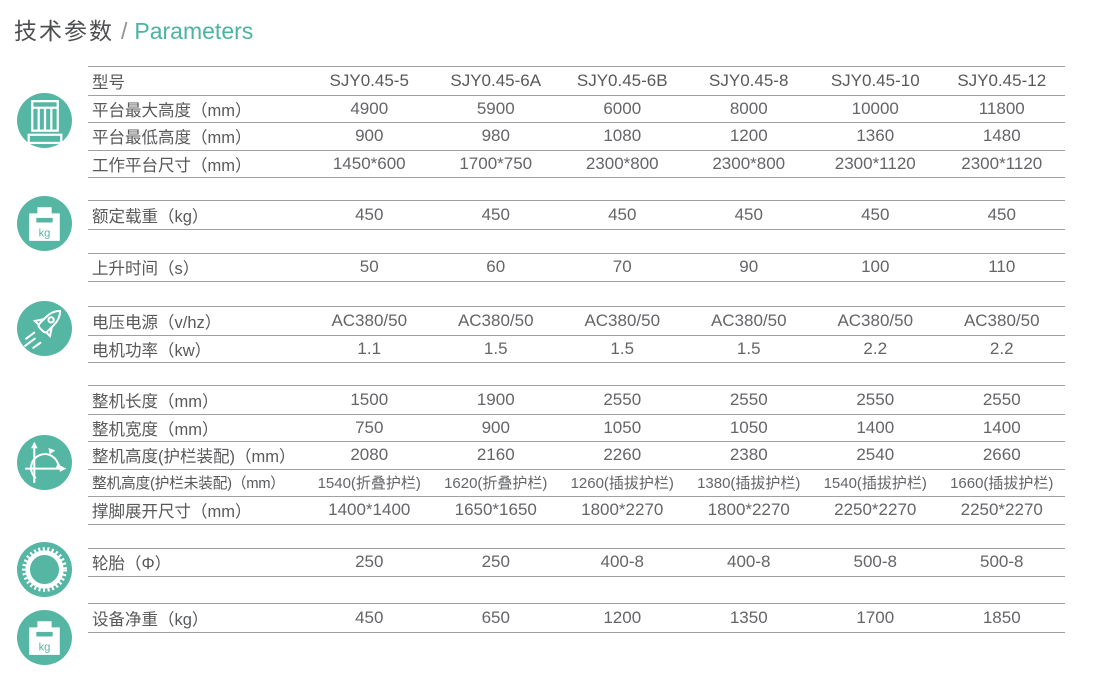 The image size is (1100, 695). What do you see at coordinates (369, 562) in the screenshot?
I see `cell-value: 250` at bounding box center [369, 562].